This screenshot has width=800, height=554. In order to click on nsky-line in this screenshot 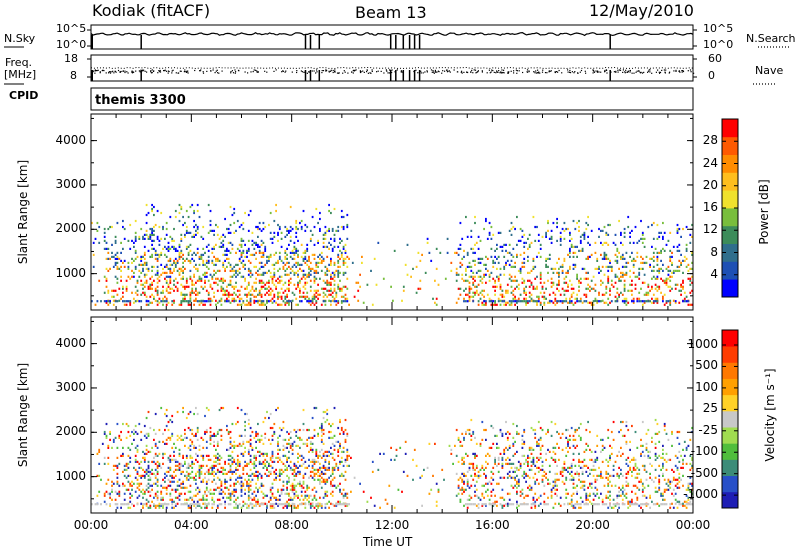, I will do `click(392, 34)`.